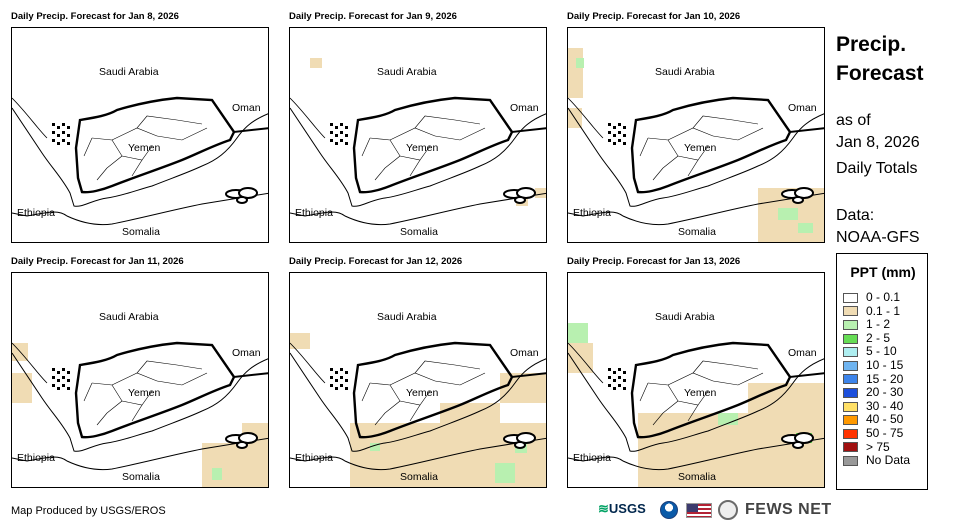 This screenshot has height=528, width=970. What do you see at coordinates (883, 272) in the screenshot?
I see `legend-title: PPT (mm)` at bounding box center [883, 272].